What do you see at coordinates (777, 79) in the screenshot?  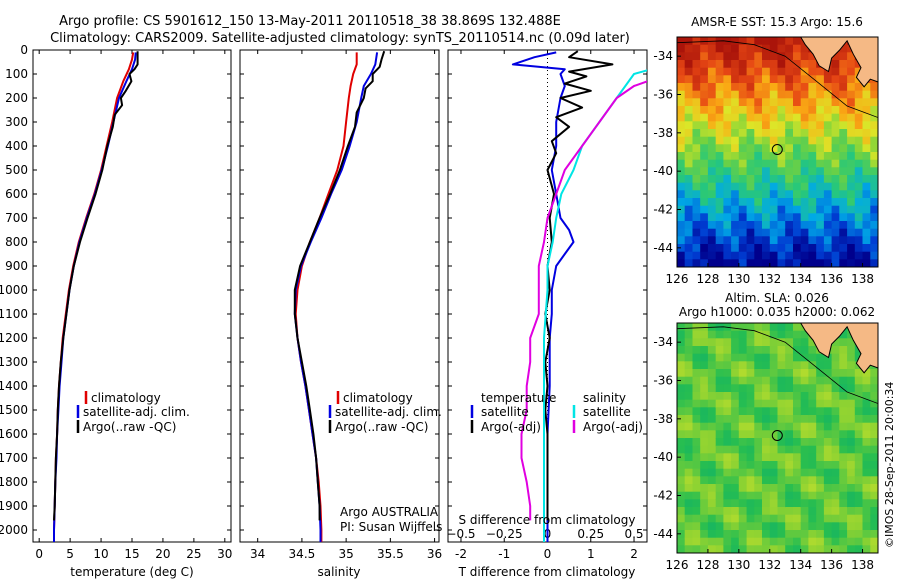 I see `shelf-contour` at bounding box center [777, 79].